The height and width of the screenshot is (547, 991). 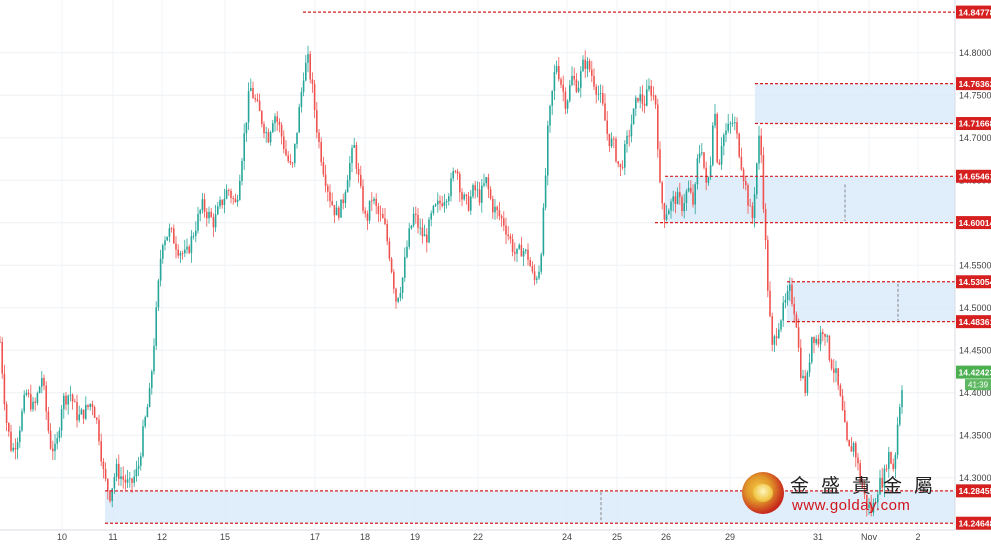 I want to click on price-tick-label: 14.75000, so click(x=975, y=96).